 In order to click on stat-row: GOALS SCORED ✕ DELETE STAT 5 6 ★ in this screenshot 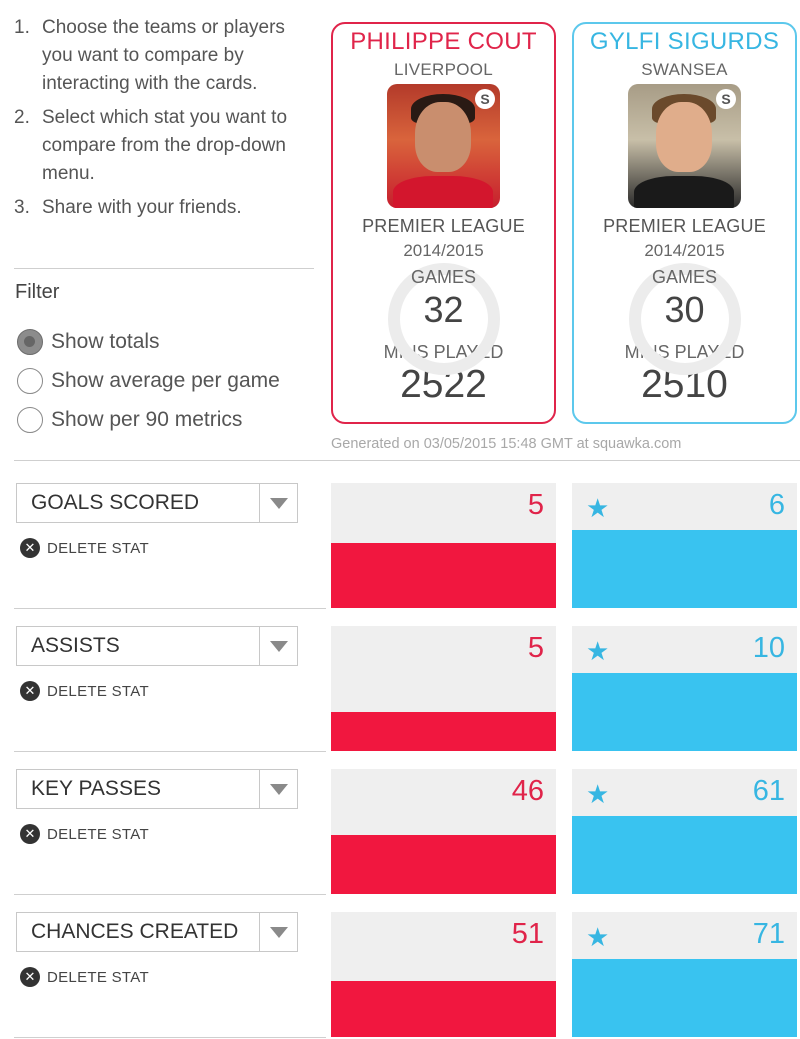, I will do `click(400, 554)`.